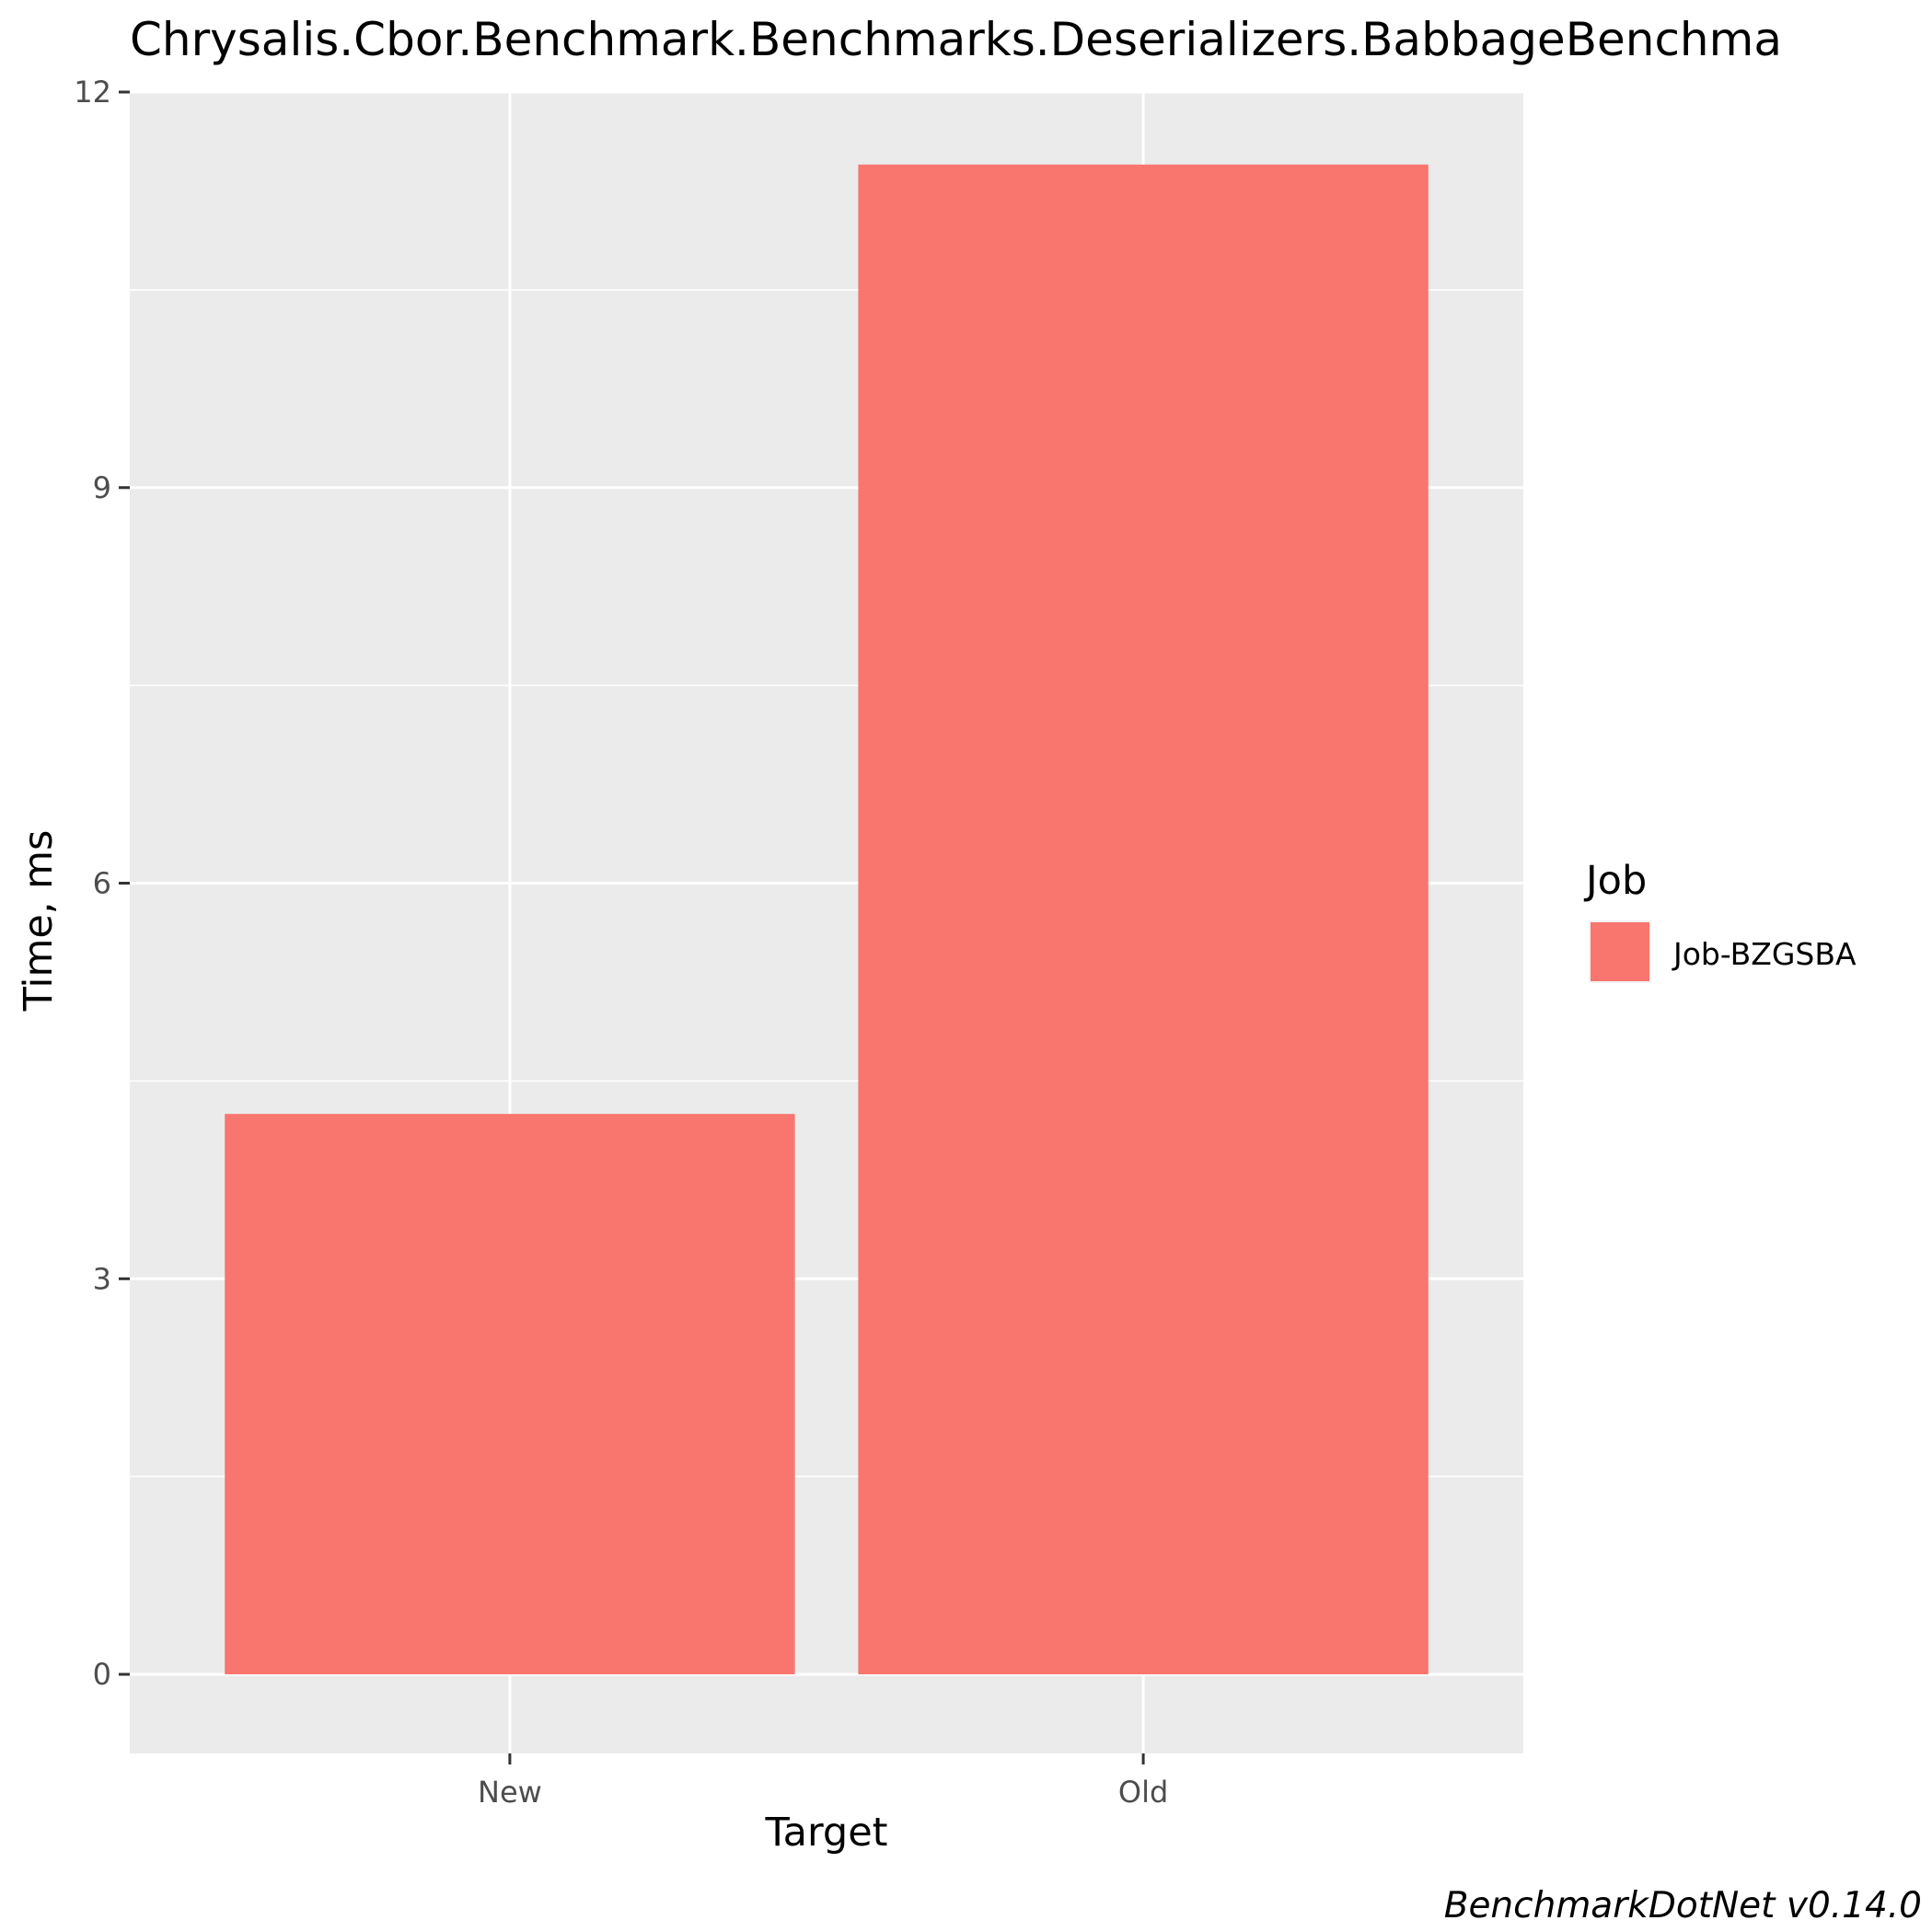  What do you see at coordinates (102, 488) in the screenshot?
I see `y-tick-label: 9` at bounding box center [102, 488].